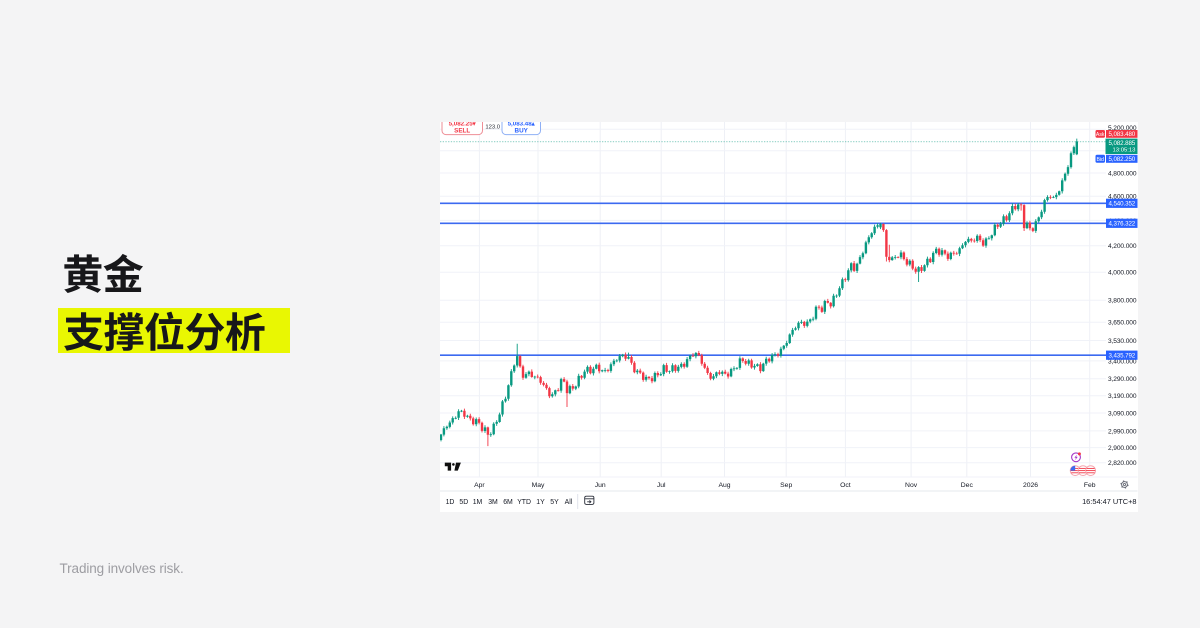 The image size is (1200, 628). I want to click on svg-text: 6M, so click(508, 501).